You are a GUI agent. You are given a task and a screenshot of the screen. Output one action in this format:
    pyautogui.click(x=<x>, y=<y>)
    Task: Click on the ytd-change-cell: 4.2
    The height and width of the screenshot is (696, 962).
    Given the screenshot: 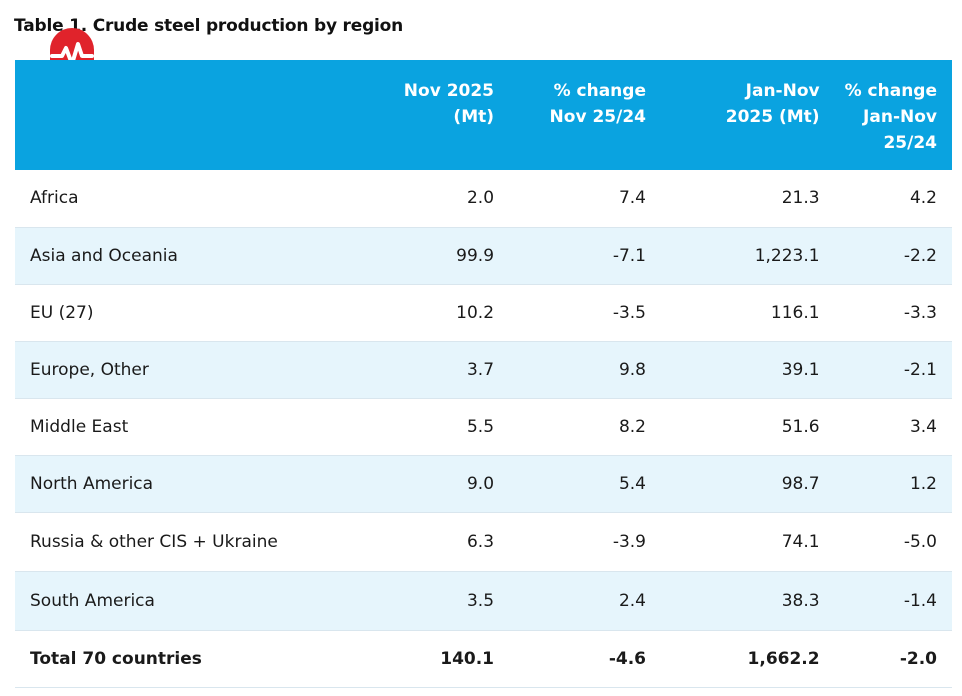 What is the action you would take?
    pyautogui.click(x=893, y=199)
    